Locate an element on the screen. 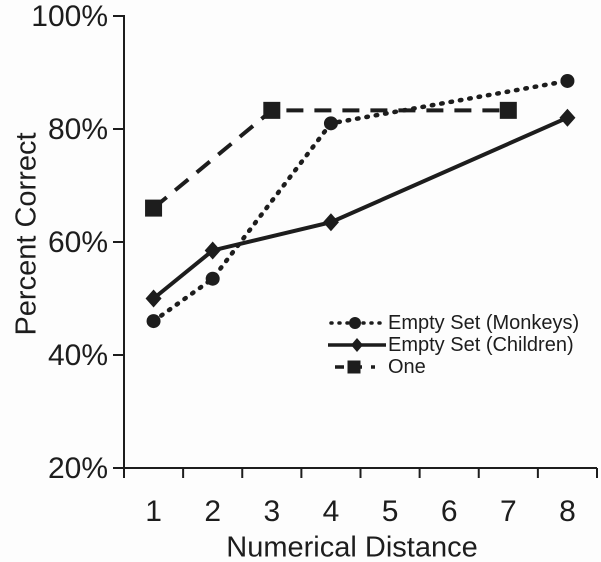 Image resolution: width=601 pixels, height=562 pixels. y-axis-title: Percent Correct is located at coordinates (26, 234).